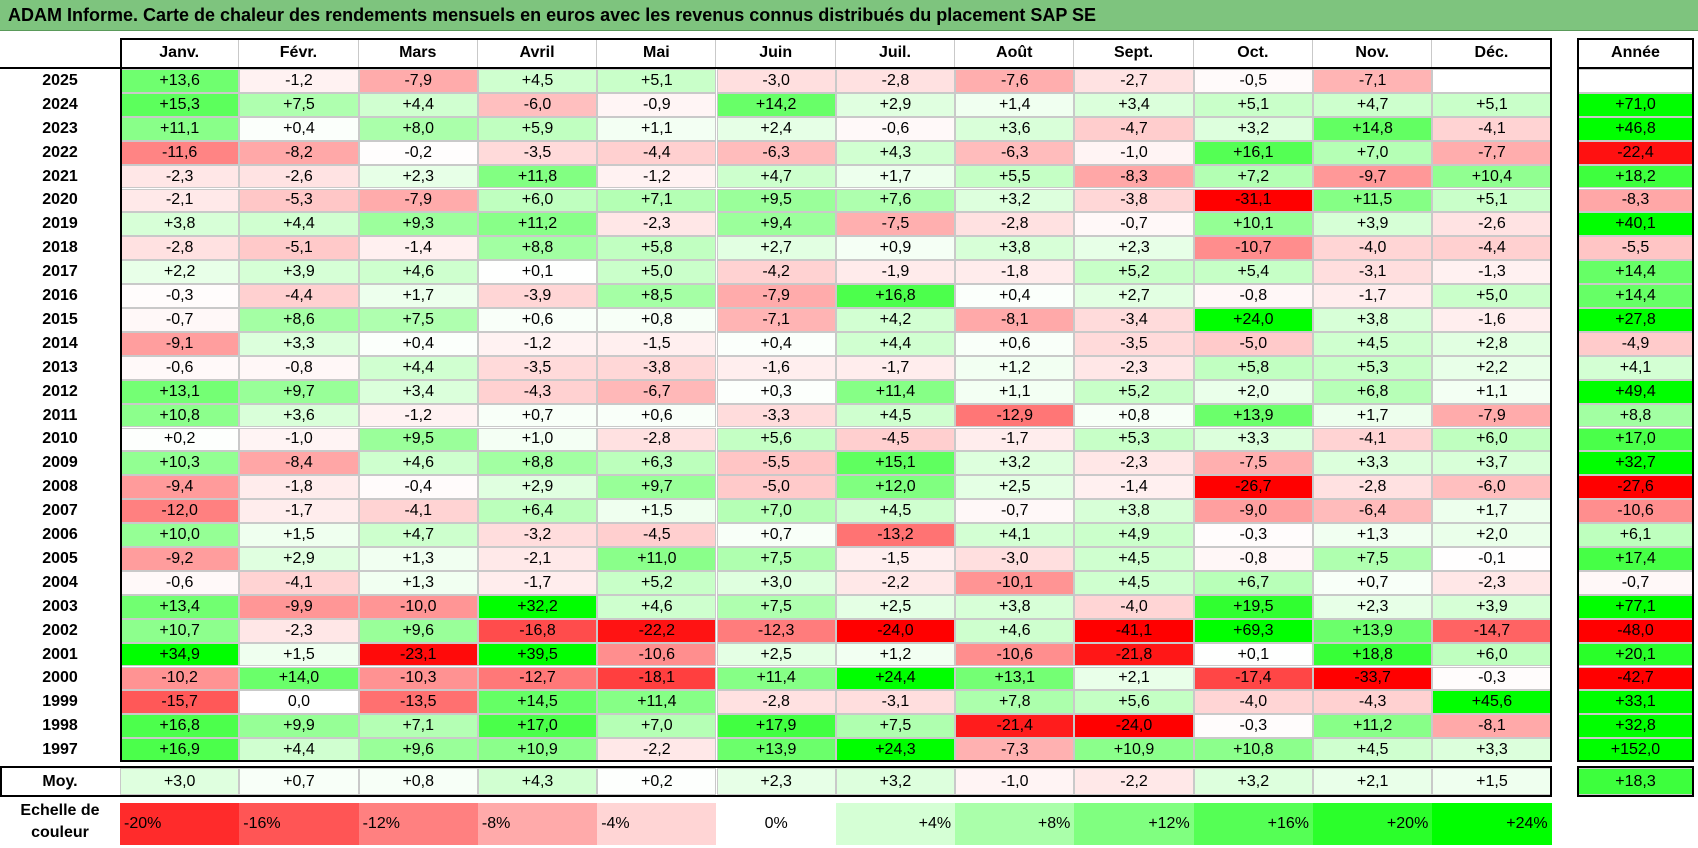 The width and height of the screenshot is (1698, 848). I want to click on heatmap-cell: +5,5, so click(1015, 176).